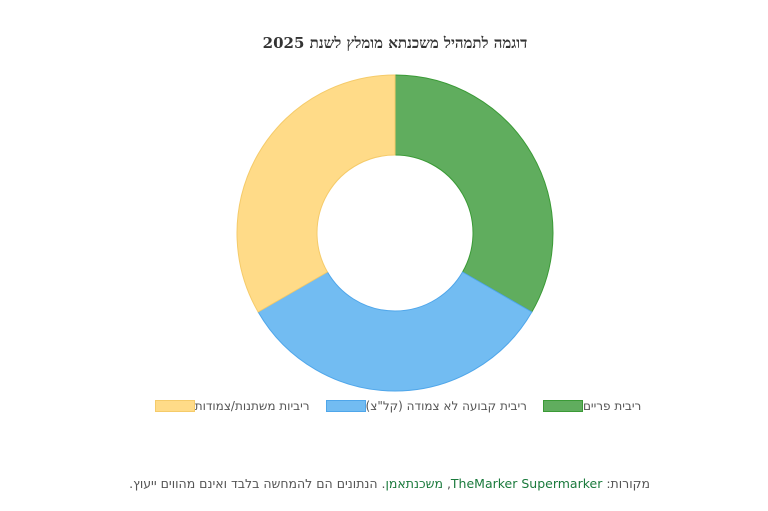 This screenshot has height=511, width=768. I want to click on legend-label: ריבית קבועה לא צמודה (קל"צ), so click(446, 406).